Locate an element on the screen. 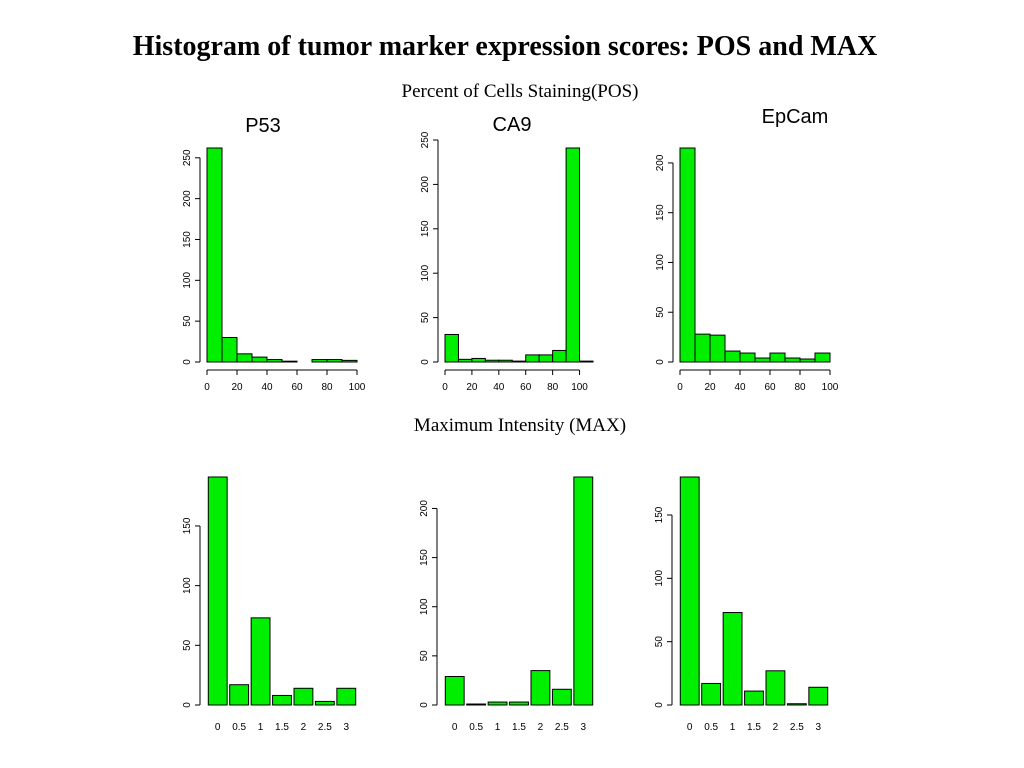  section-label: Percent of Cells Staining(POS) is located at coordinates (520, 91).